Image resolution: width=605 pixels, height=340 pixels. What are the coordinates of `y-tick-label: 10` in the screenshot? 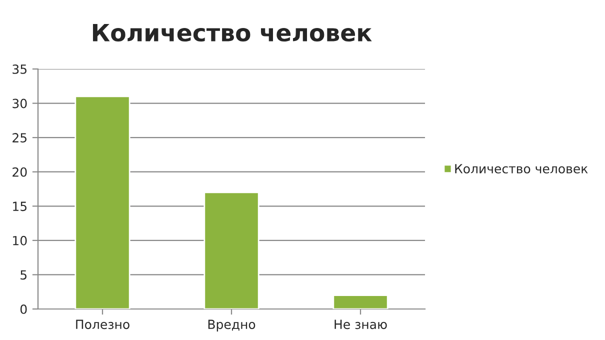 It's located at (20, 241).